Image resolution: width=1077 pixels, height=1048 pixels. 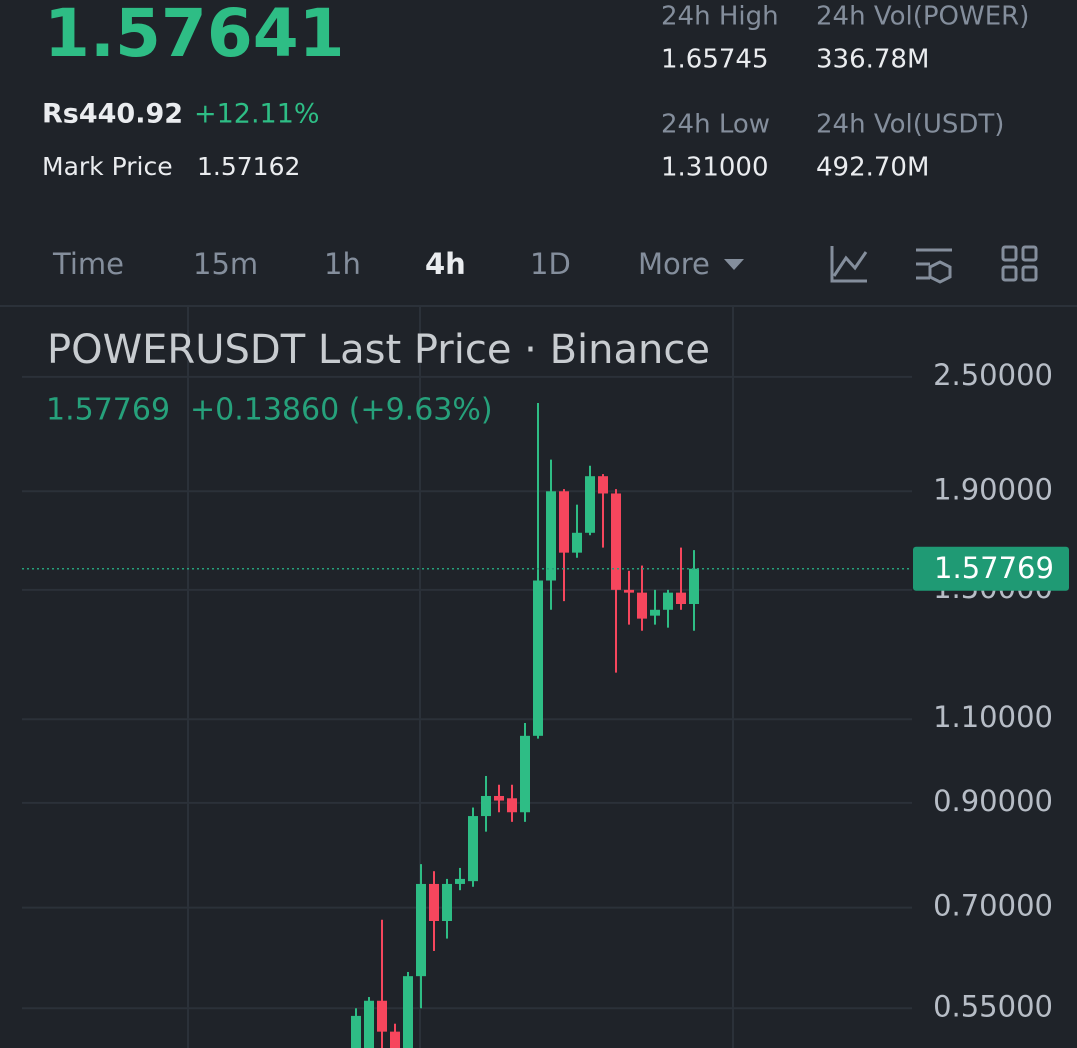 I want to click on stat-label: 24h High, so click(x=720, y=17).